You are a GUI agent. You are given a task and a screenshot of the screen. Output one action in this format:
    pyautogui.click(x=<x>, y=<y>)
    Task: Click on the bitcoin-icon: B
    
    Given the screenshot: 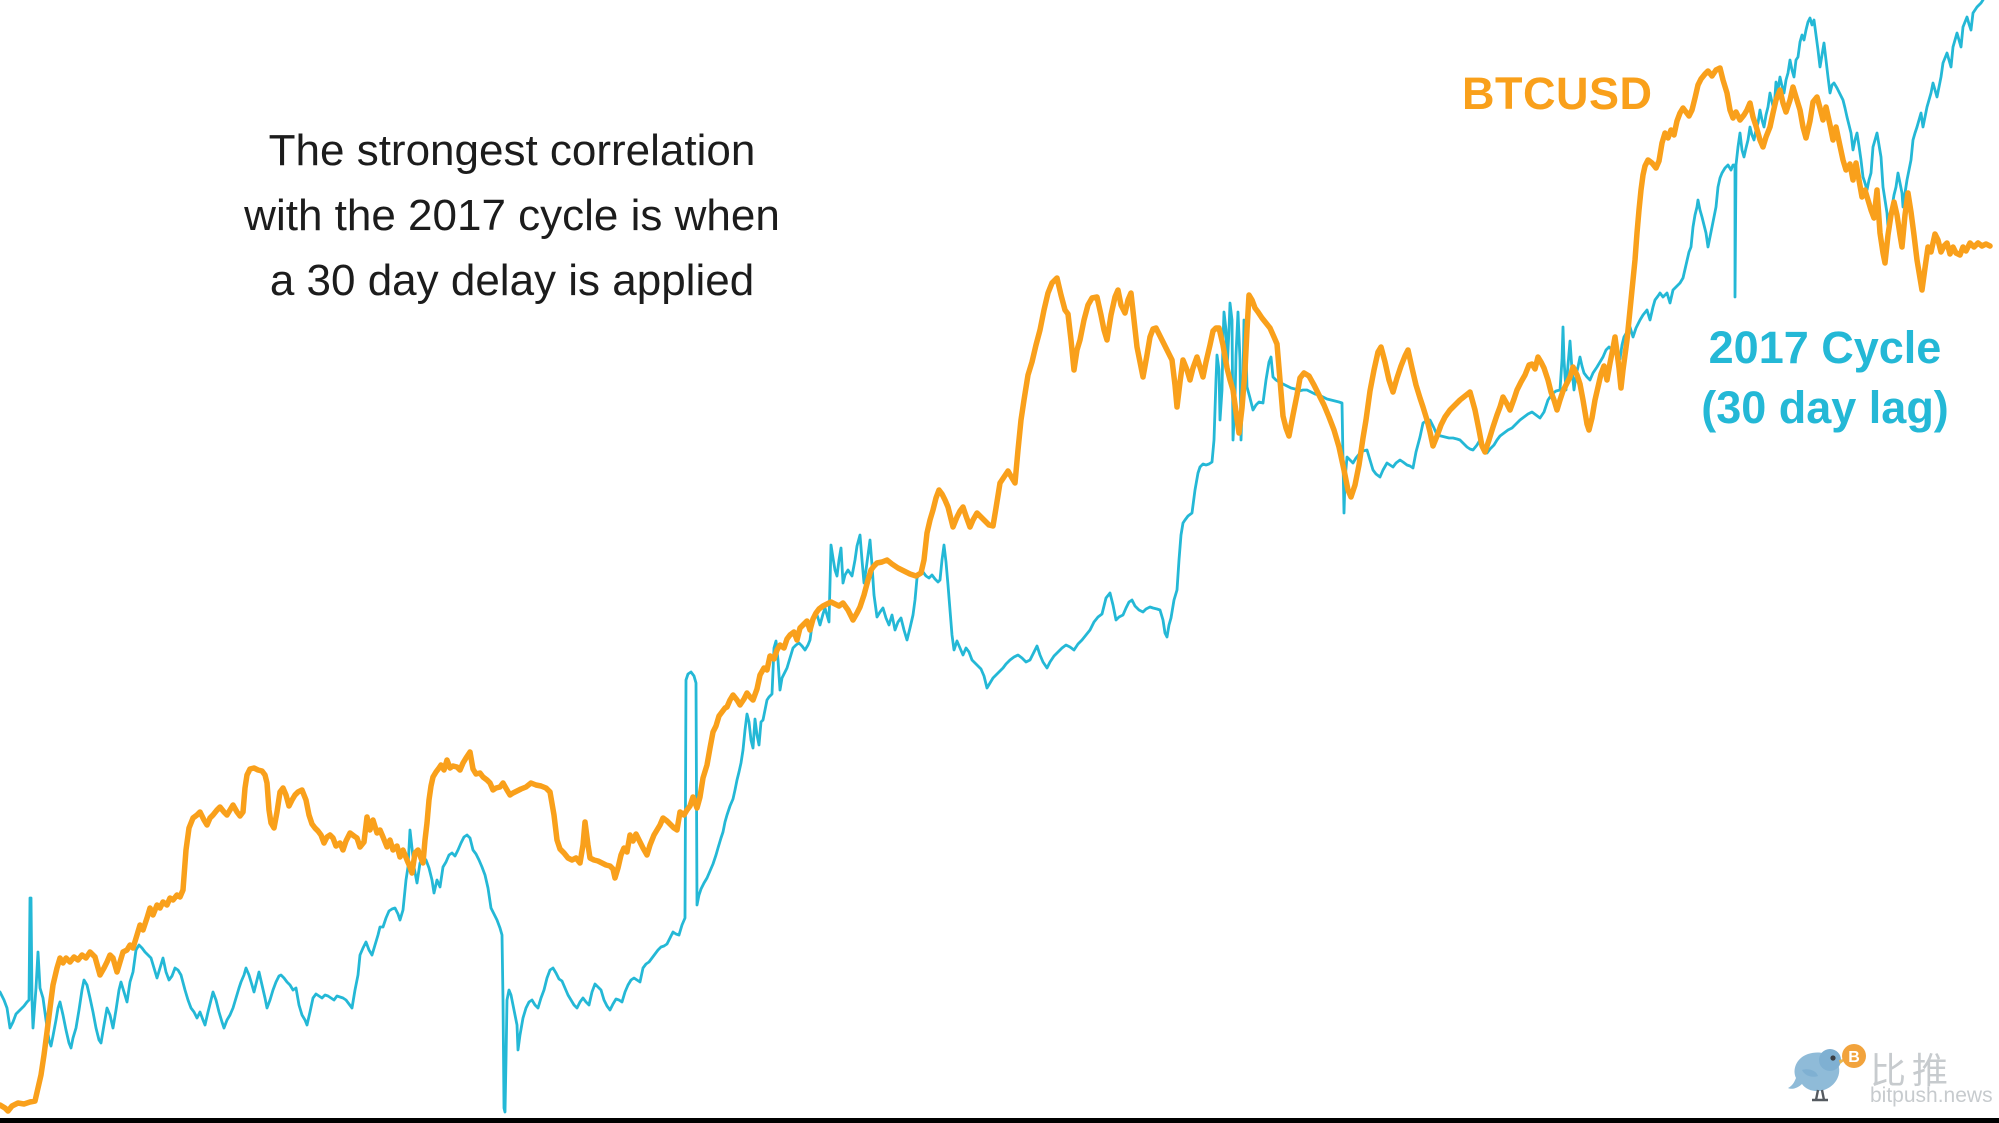 What is the action you would take?
    pyautogui.click(x=1854, y=1056)
    